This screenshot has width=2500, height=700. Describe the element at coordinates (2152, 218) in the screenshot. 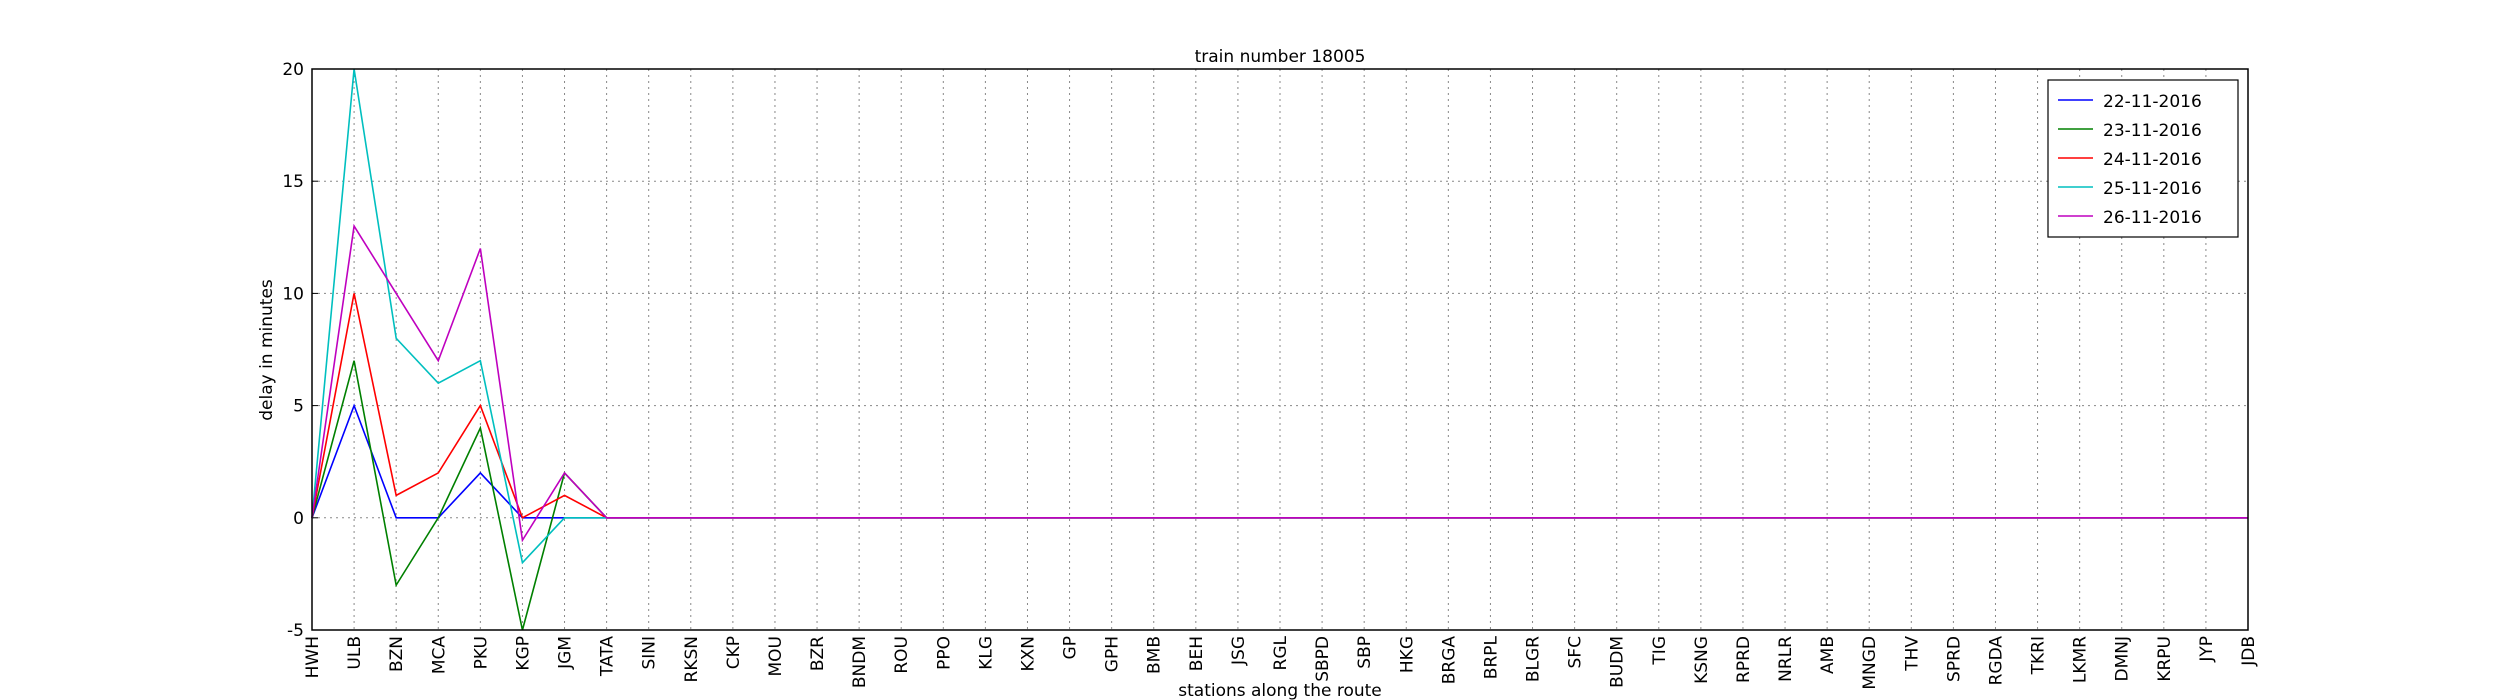

I see `legend-label: 26-11-2016` at that location.